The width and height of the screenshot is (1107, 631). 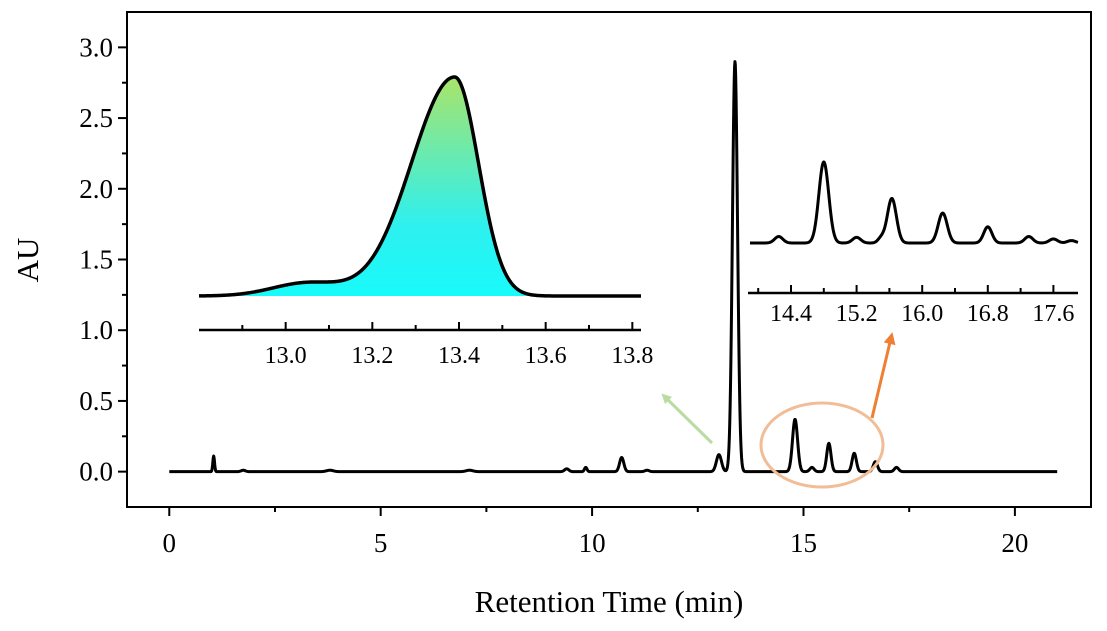 I want to click on x-tick-label: 10, so click(x=592, y=543).